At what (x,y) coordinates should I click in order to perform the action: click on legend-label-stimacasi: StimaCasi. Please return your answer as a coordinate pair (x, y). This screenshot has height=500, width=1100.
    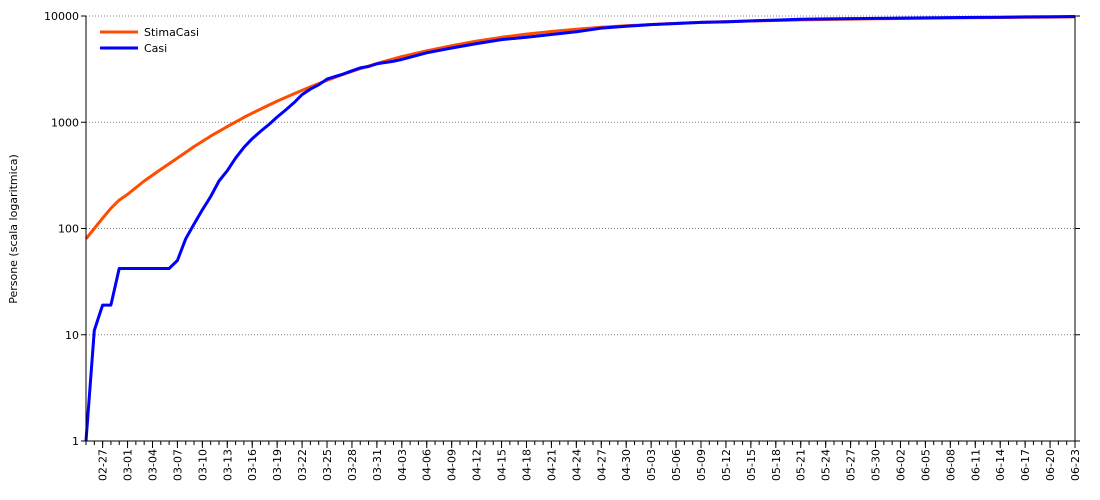
    Looking at the image, I should click on (171, 32).